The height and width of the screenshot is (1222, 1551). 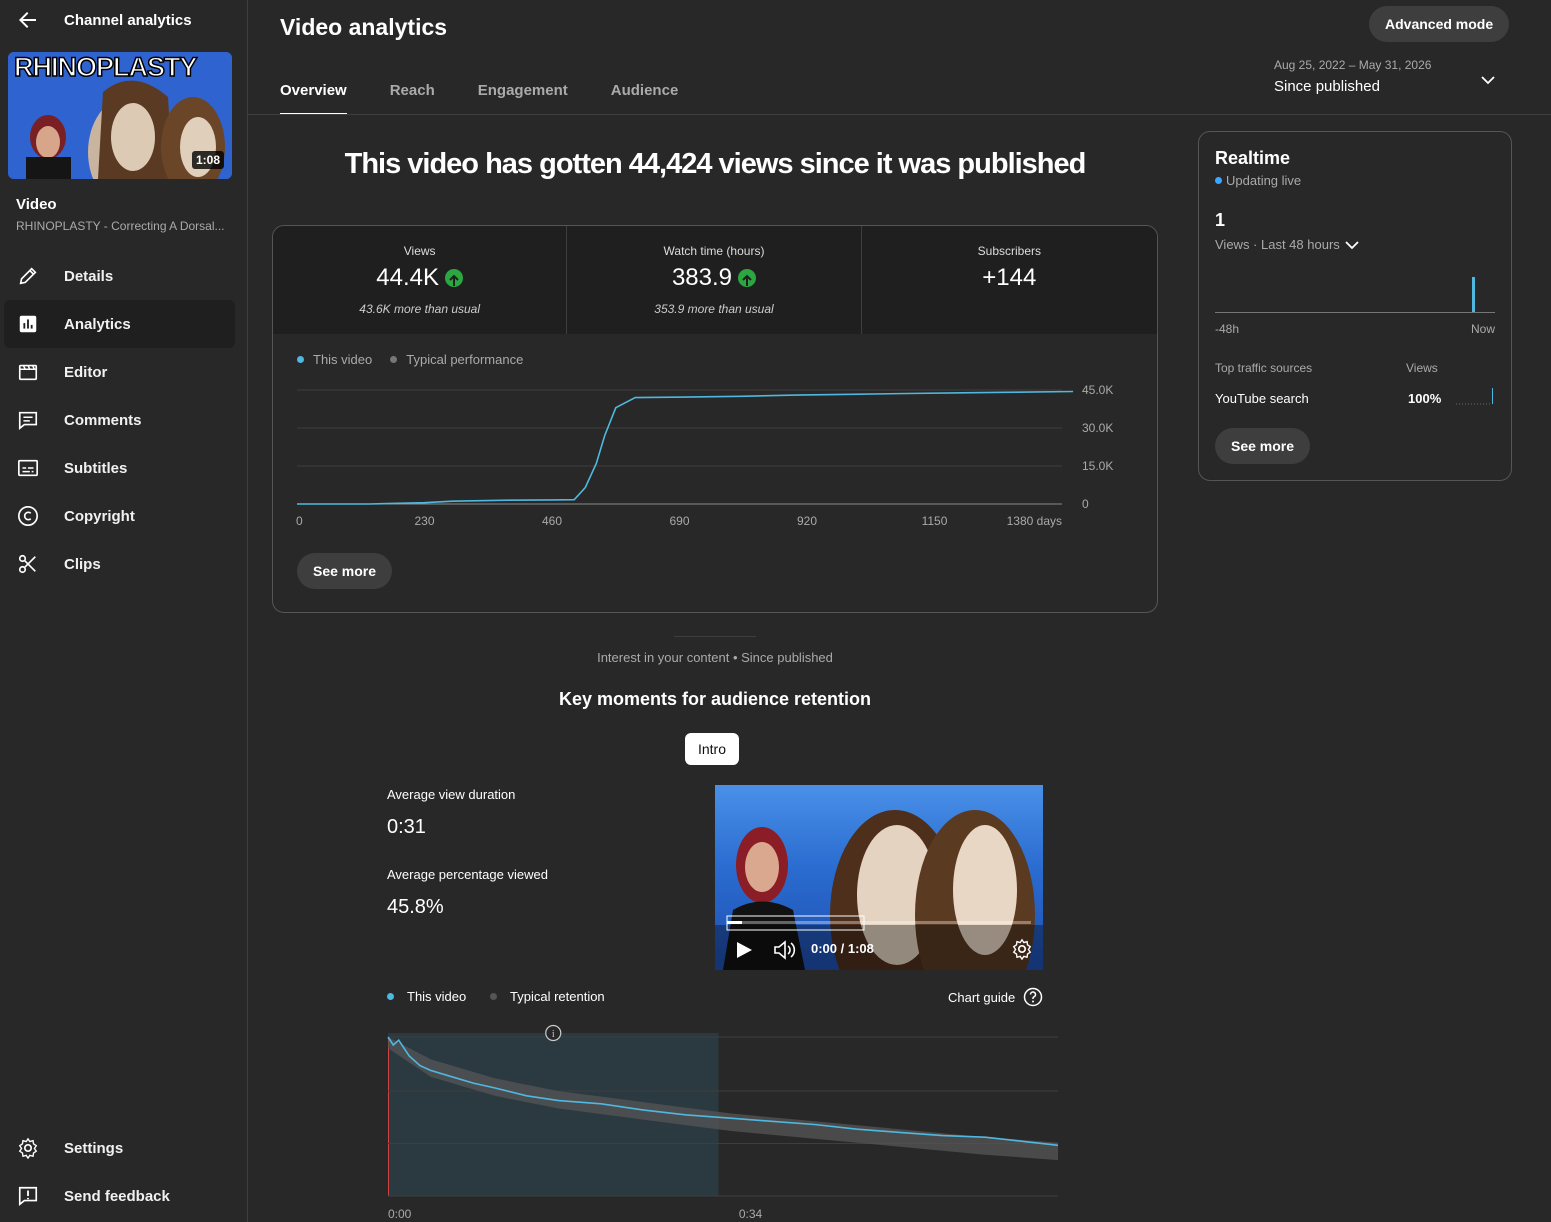 I want to click on realtime-views-dropdown: Views · Last 48 hours, so click(x=1287, y=244).